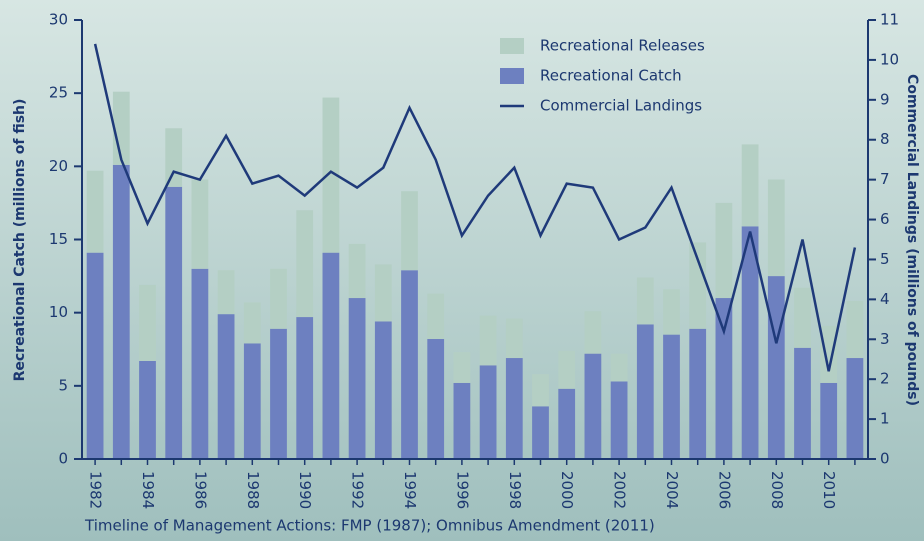 The width and height of the screenshot is (924, 541). I want to click on y2-axis-label: Commercial Landings (millions of pounds), so click(912, 240).